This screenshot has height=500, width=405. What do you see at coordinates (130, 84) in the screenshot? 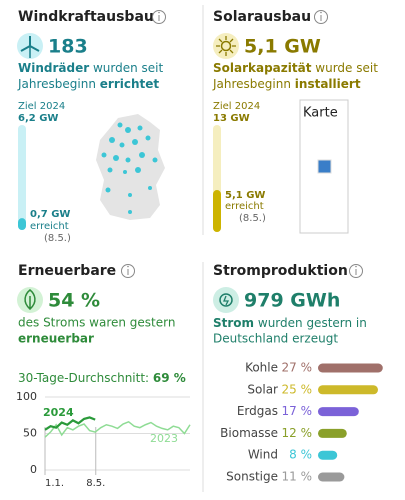
I see `text: errichtet` at bounding box center [130, 84].